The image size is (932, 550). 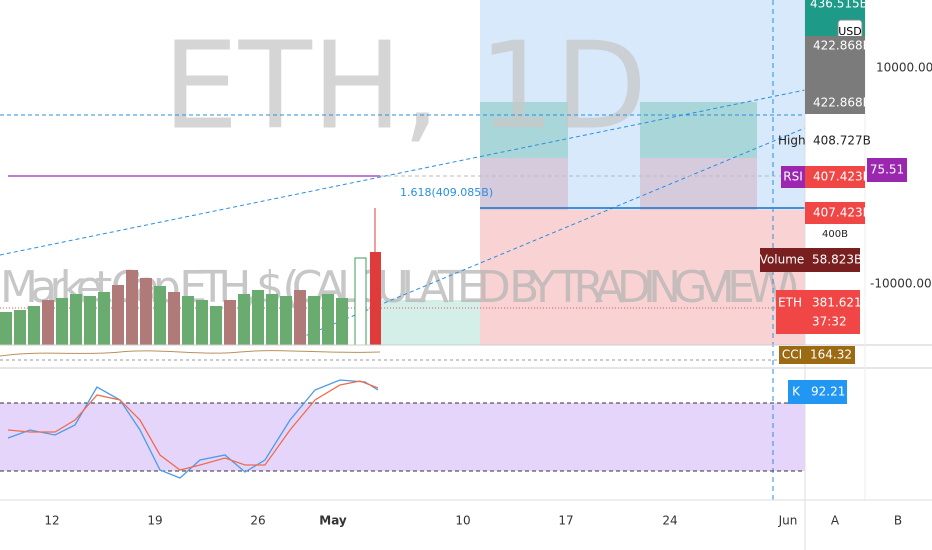 What do you see at coordinates (333, 521) in the screenshot?
I see `x-tick-label: May` at bounding box center [333, 521].